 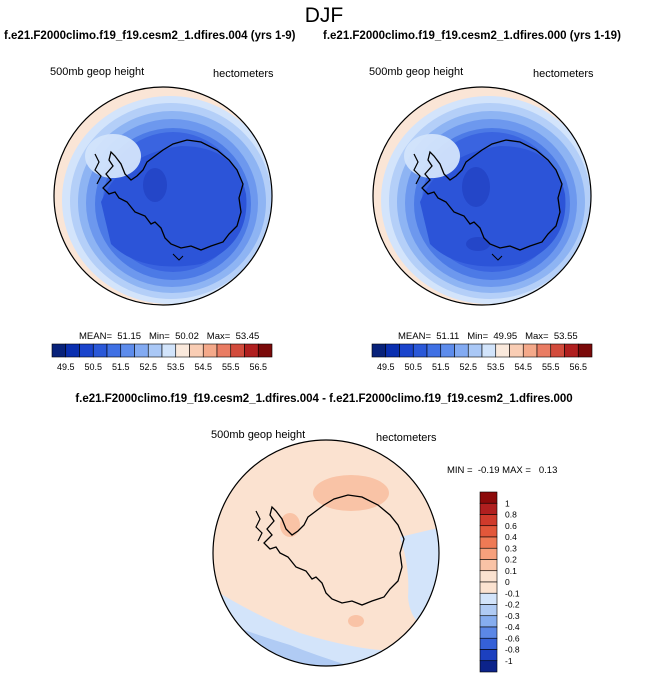 What do you see at coordinates (243, 74) in the screenshot?
I see `left-units-label: hectometers` at bounding box center [243, 74].